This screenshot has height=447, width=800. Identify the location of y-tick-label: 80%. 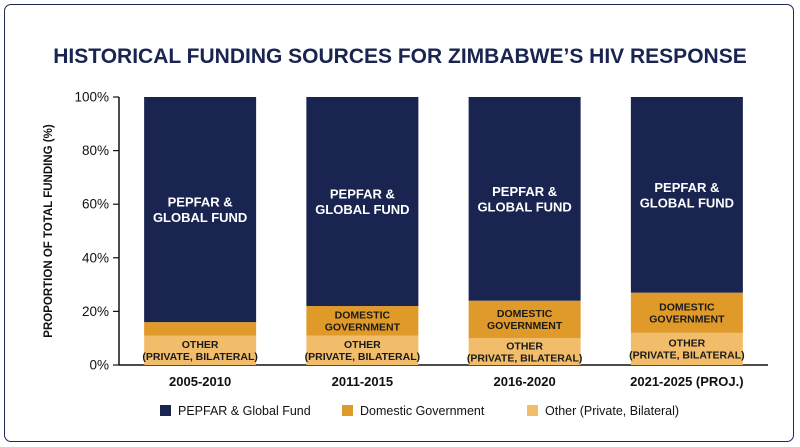
(95, 150).